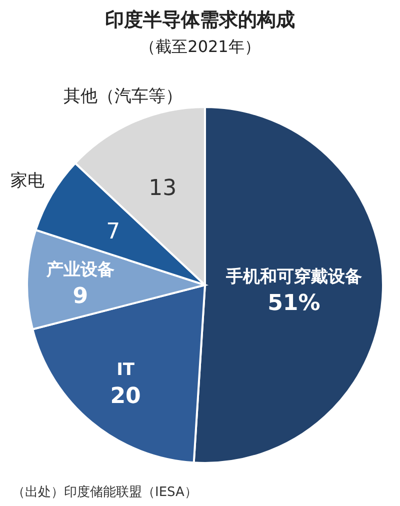 The height and width of the screenshot is (506, 400). I want to click on data-label: 13, so click(162, 188).